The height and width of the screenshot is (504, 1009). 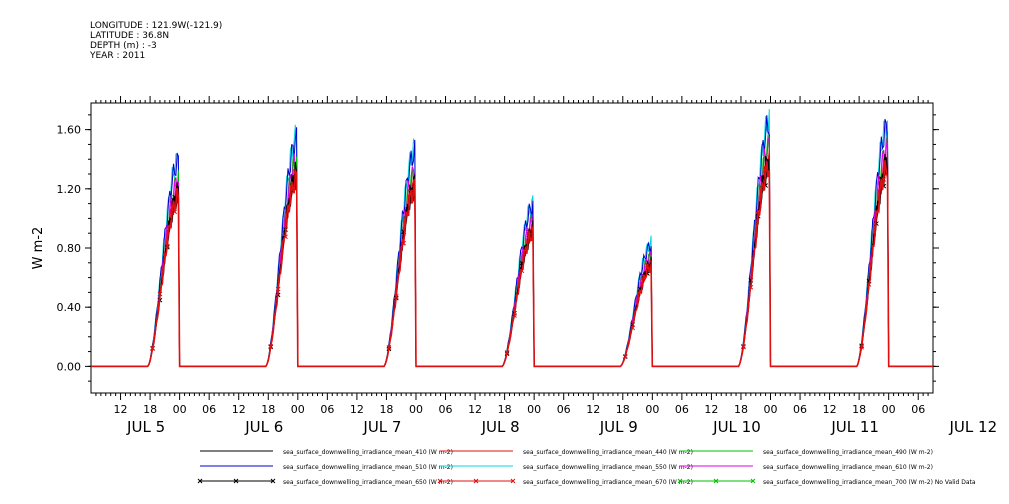 I want to click on year-label: YEAR : 2011, so click(x=118, y=56).